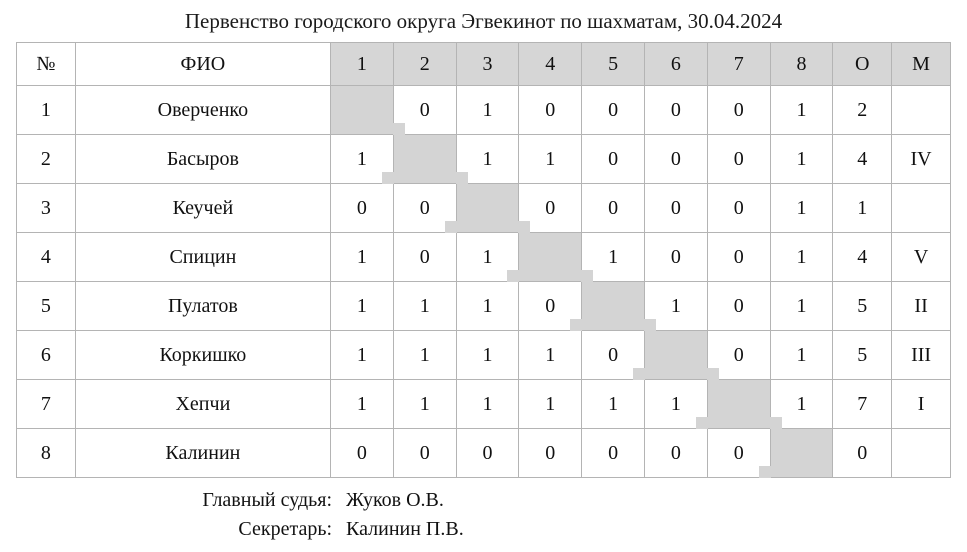 This screenshot has height=552, width=967. I want to click on table-row: 2 Басыров 1 1 1 0 0 0 1 4 IV, so click(483, 159).